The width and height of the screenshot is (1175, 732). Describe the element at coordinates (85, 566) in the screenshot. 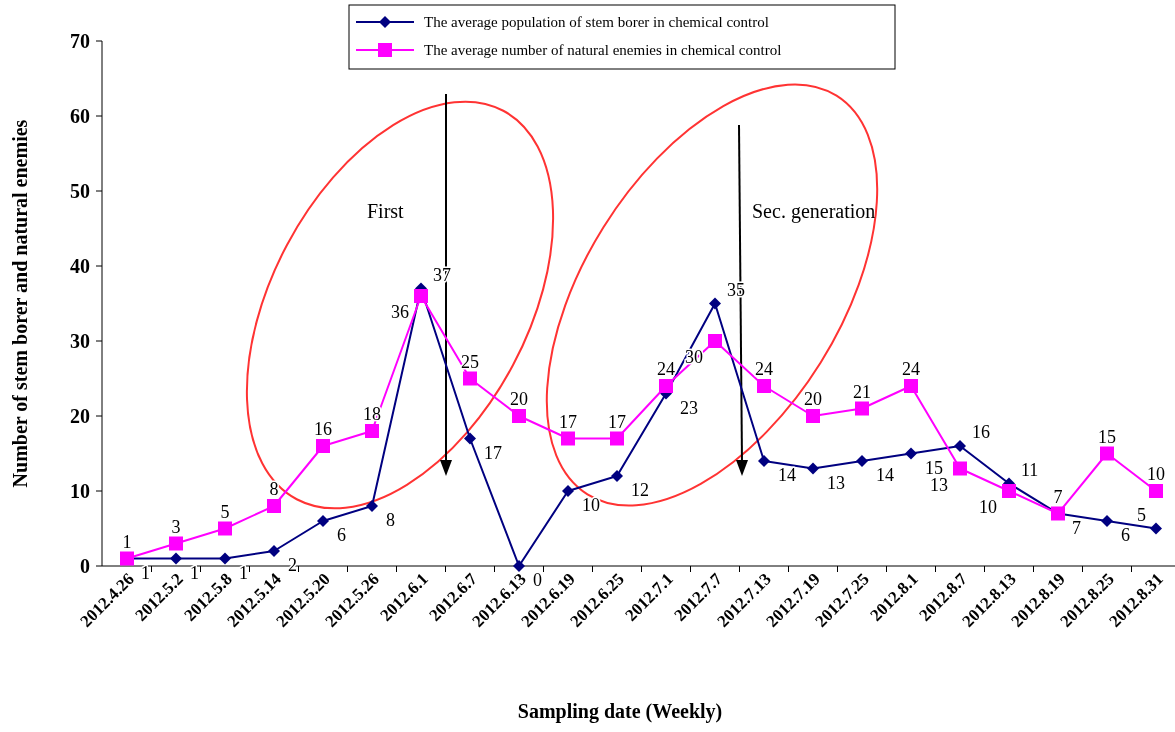

I see `y-tick-label: 0` at that location.